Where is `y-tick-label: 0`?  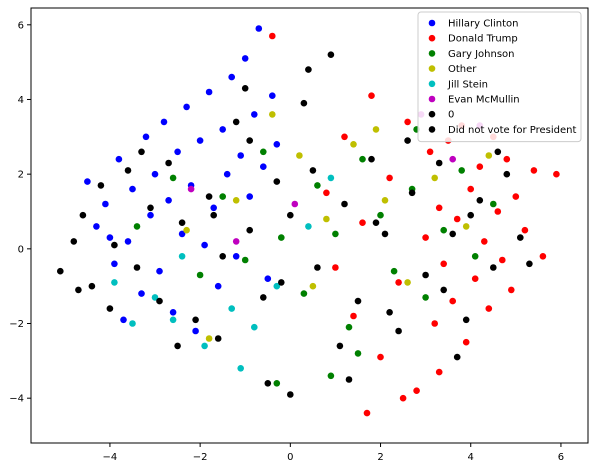 y-tick-label: 0 is located at coordinates (21, 249).